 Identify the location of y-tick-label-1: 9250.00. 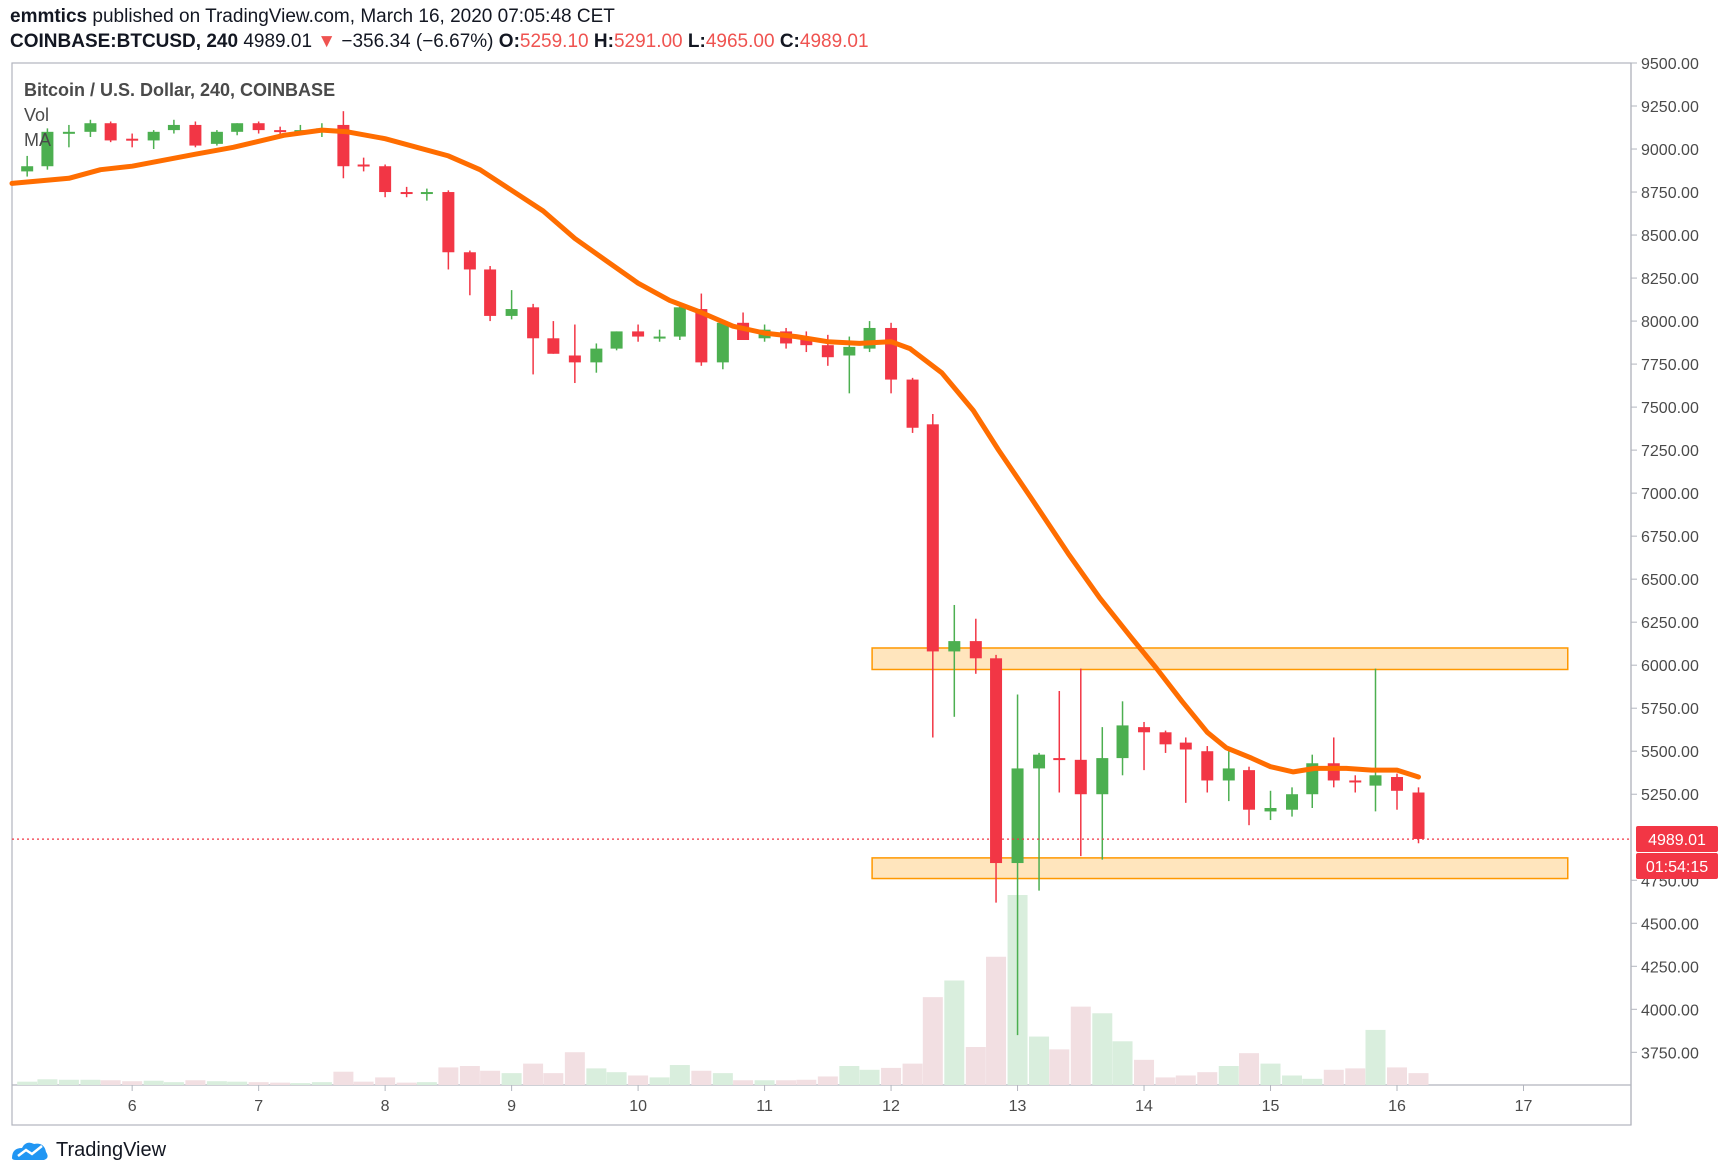
(1670, 107).